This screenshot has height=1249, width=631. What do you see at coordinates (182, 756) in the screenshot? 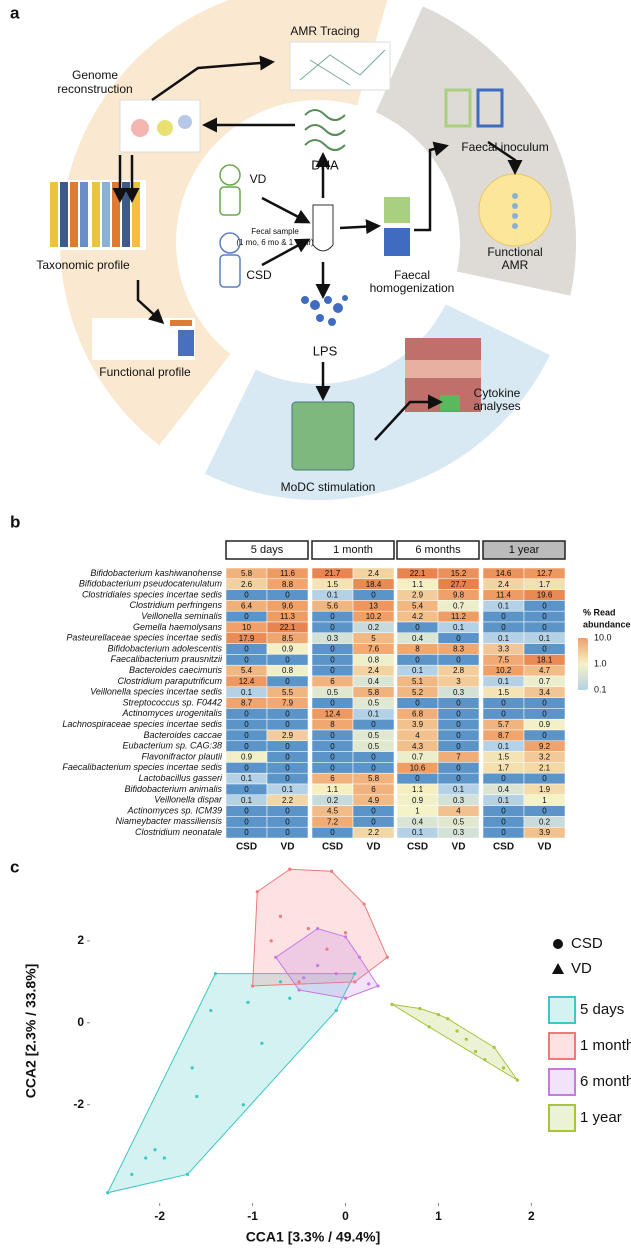
I see `label: Flavonifractor plautii` at bounding box center [182, 756].